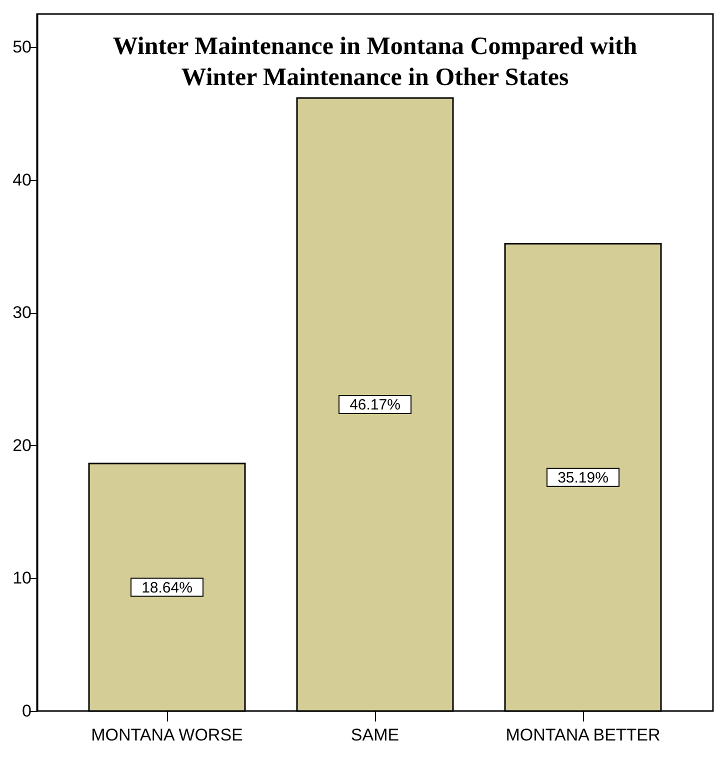  I want to click on y-tick-label: 50, so click(22, 47).